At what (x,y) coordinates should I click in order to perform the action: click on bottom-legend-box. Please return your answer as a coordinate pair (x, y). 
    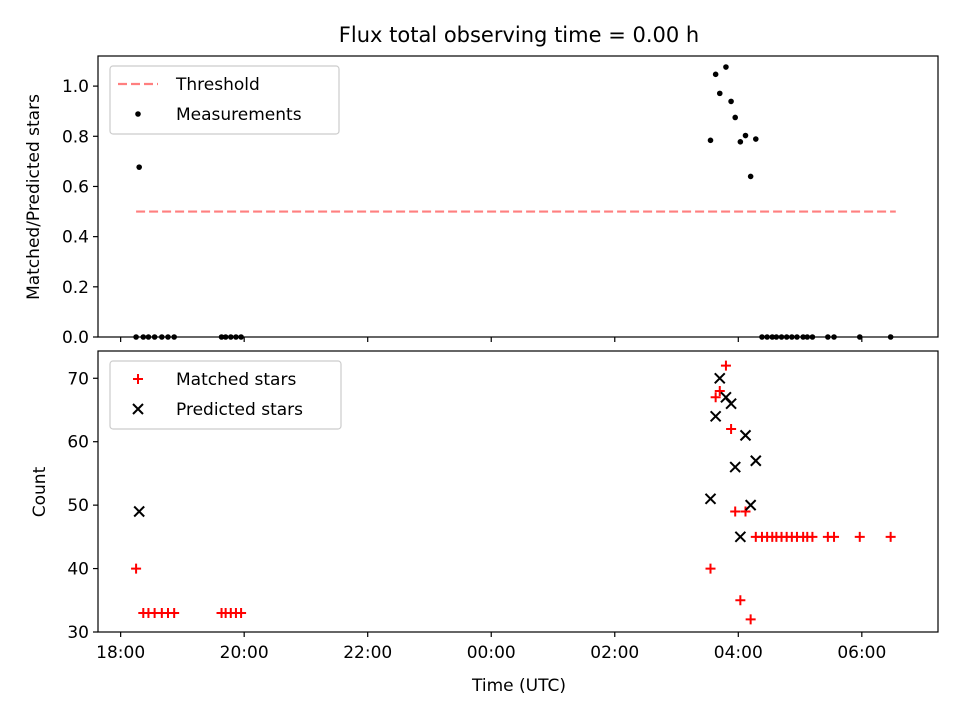
    Looking at the image, I should click on (225, 395).